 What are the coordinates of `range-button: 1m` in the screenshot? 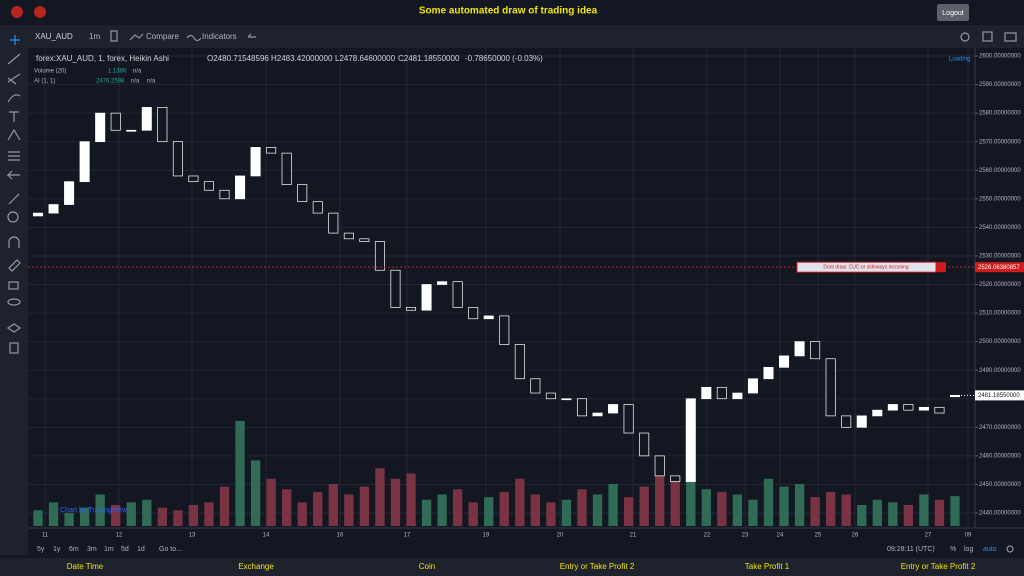 It's located at (109, 549).